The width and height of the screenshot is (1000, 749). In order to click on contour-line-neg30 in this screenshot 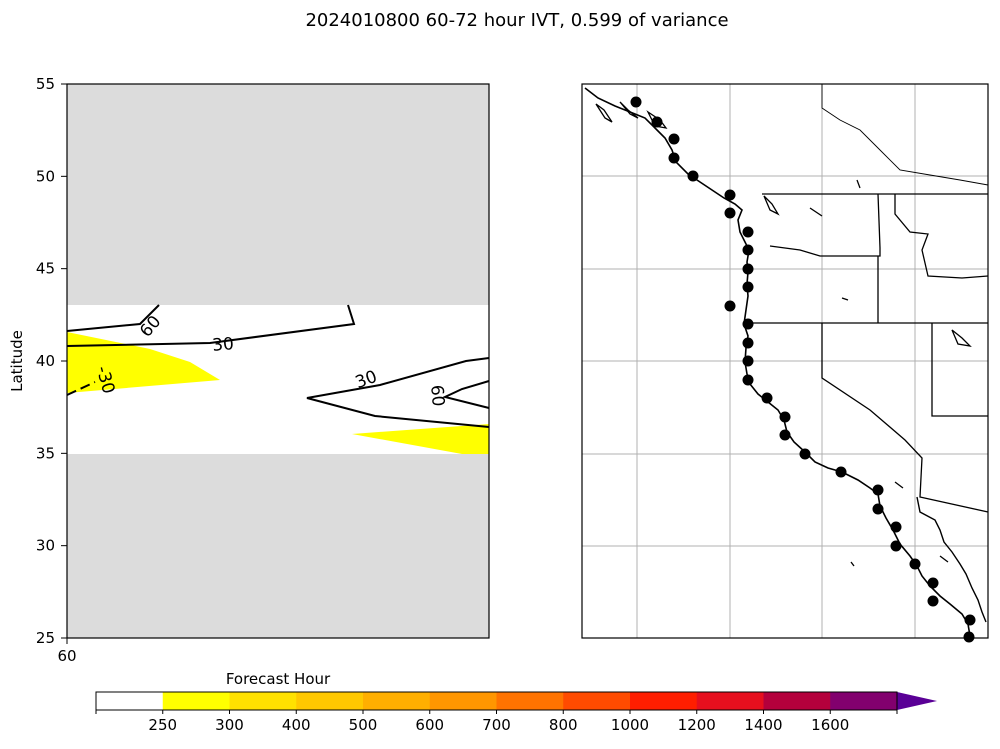, I will do `click(81, 388)`.